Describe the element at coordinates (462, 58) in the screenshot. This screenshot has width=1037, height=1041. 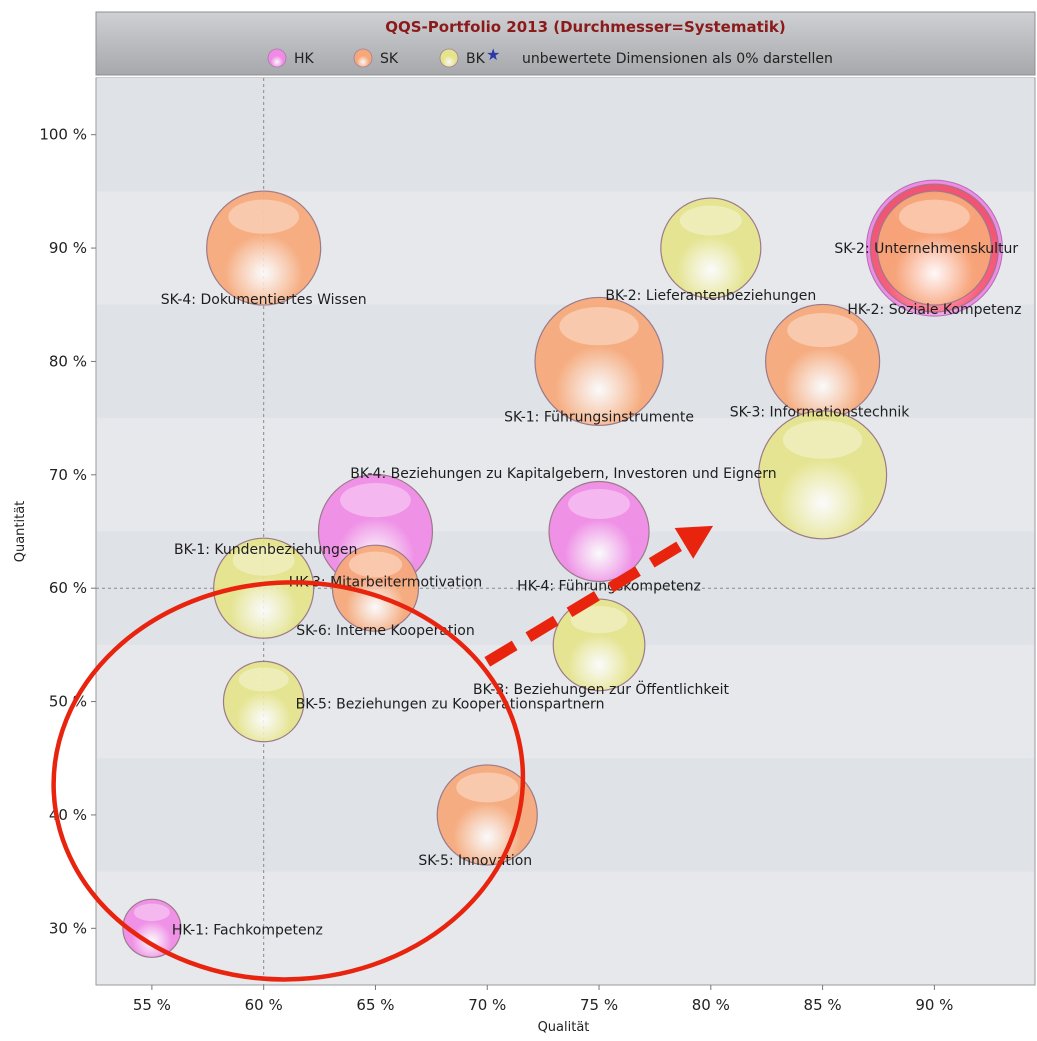
I see `legend-item-bk: BK` at that location.